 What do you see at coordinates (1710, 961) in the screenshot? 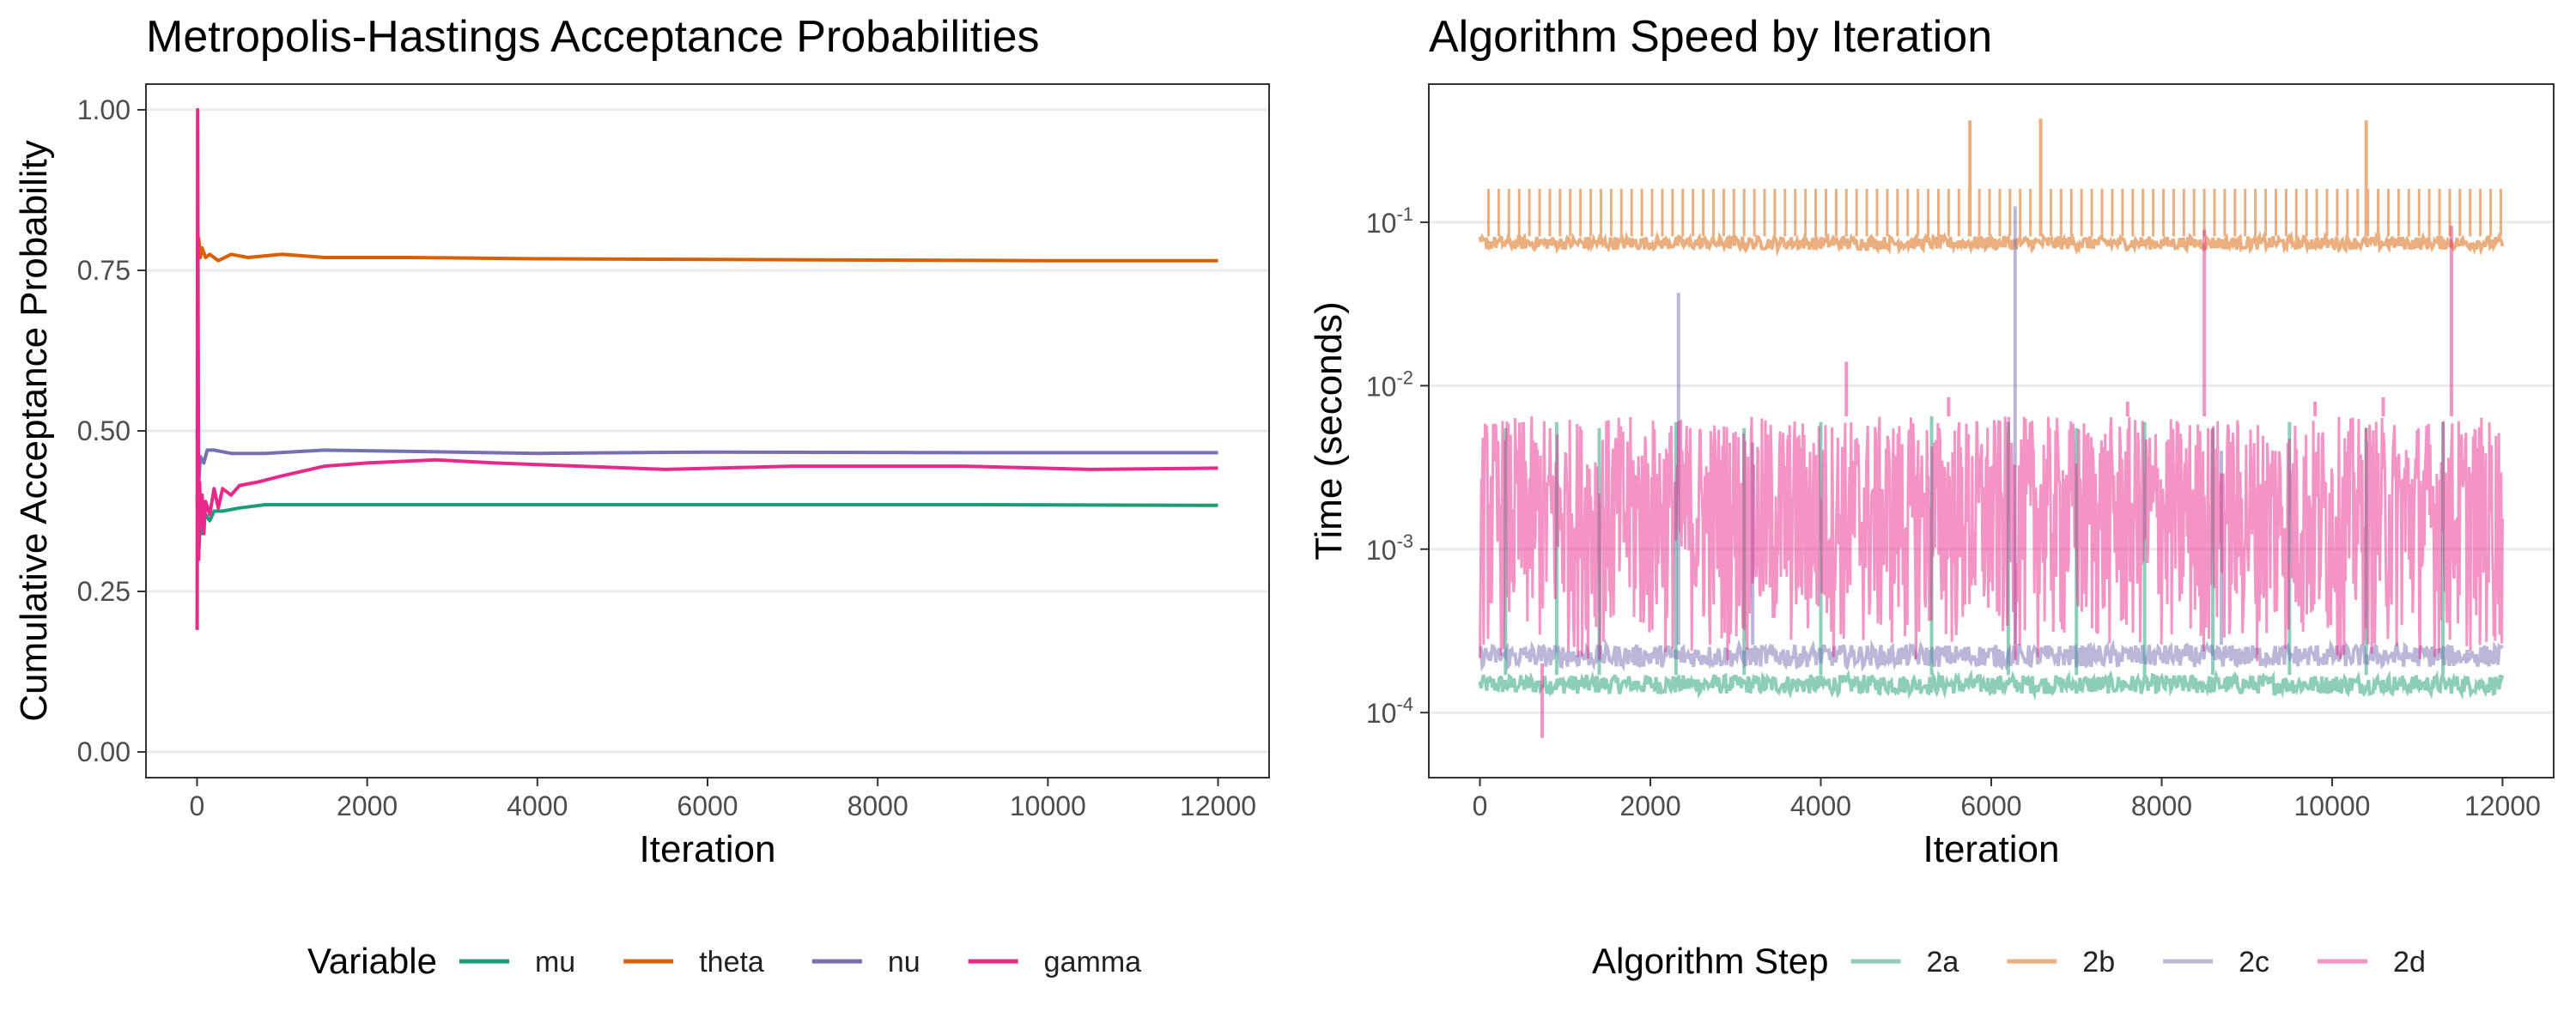
I see `right-legend-title: Algorithm Step` at bounding box center [1710, 961].